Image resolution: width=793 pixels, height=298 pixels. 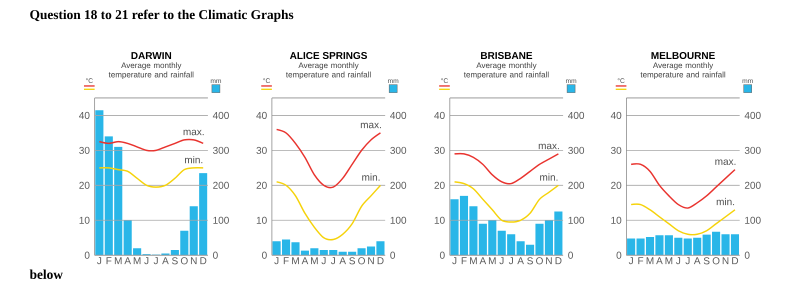 What do you see at coordinates (683, 56) in the screenshot?
I see `chart-title: MELBOURNE` at bounding box center [683, 56].